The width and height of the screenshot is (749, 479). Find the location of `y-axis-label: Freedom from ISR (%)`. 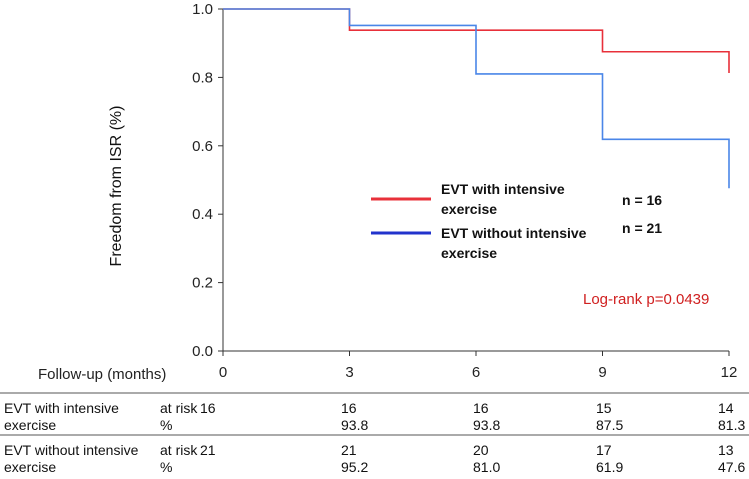

y-axis-label: Freedom from ISR (%) is located at coordinates (116, 186).